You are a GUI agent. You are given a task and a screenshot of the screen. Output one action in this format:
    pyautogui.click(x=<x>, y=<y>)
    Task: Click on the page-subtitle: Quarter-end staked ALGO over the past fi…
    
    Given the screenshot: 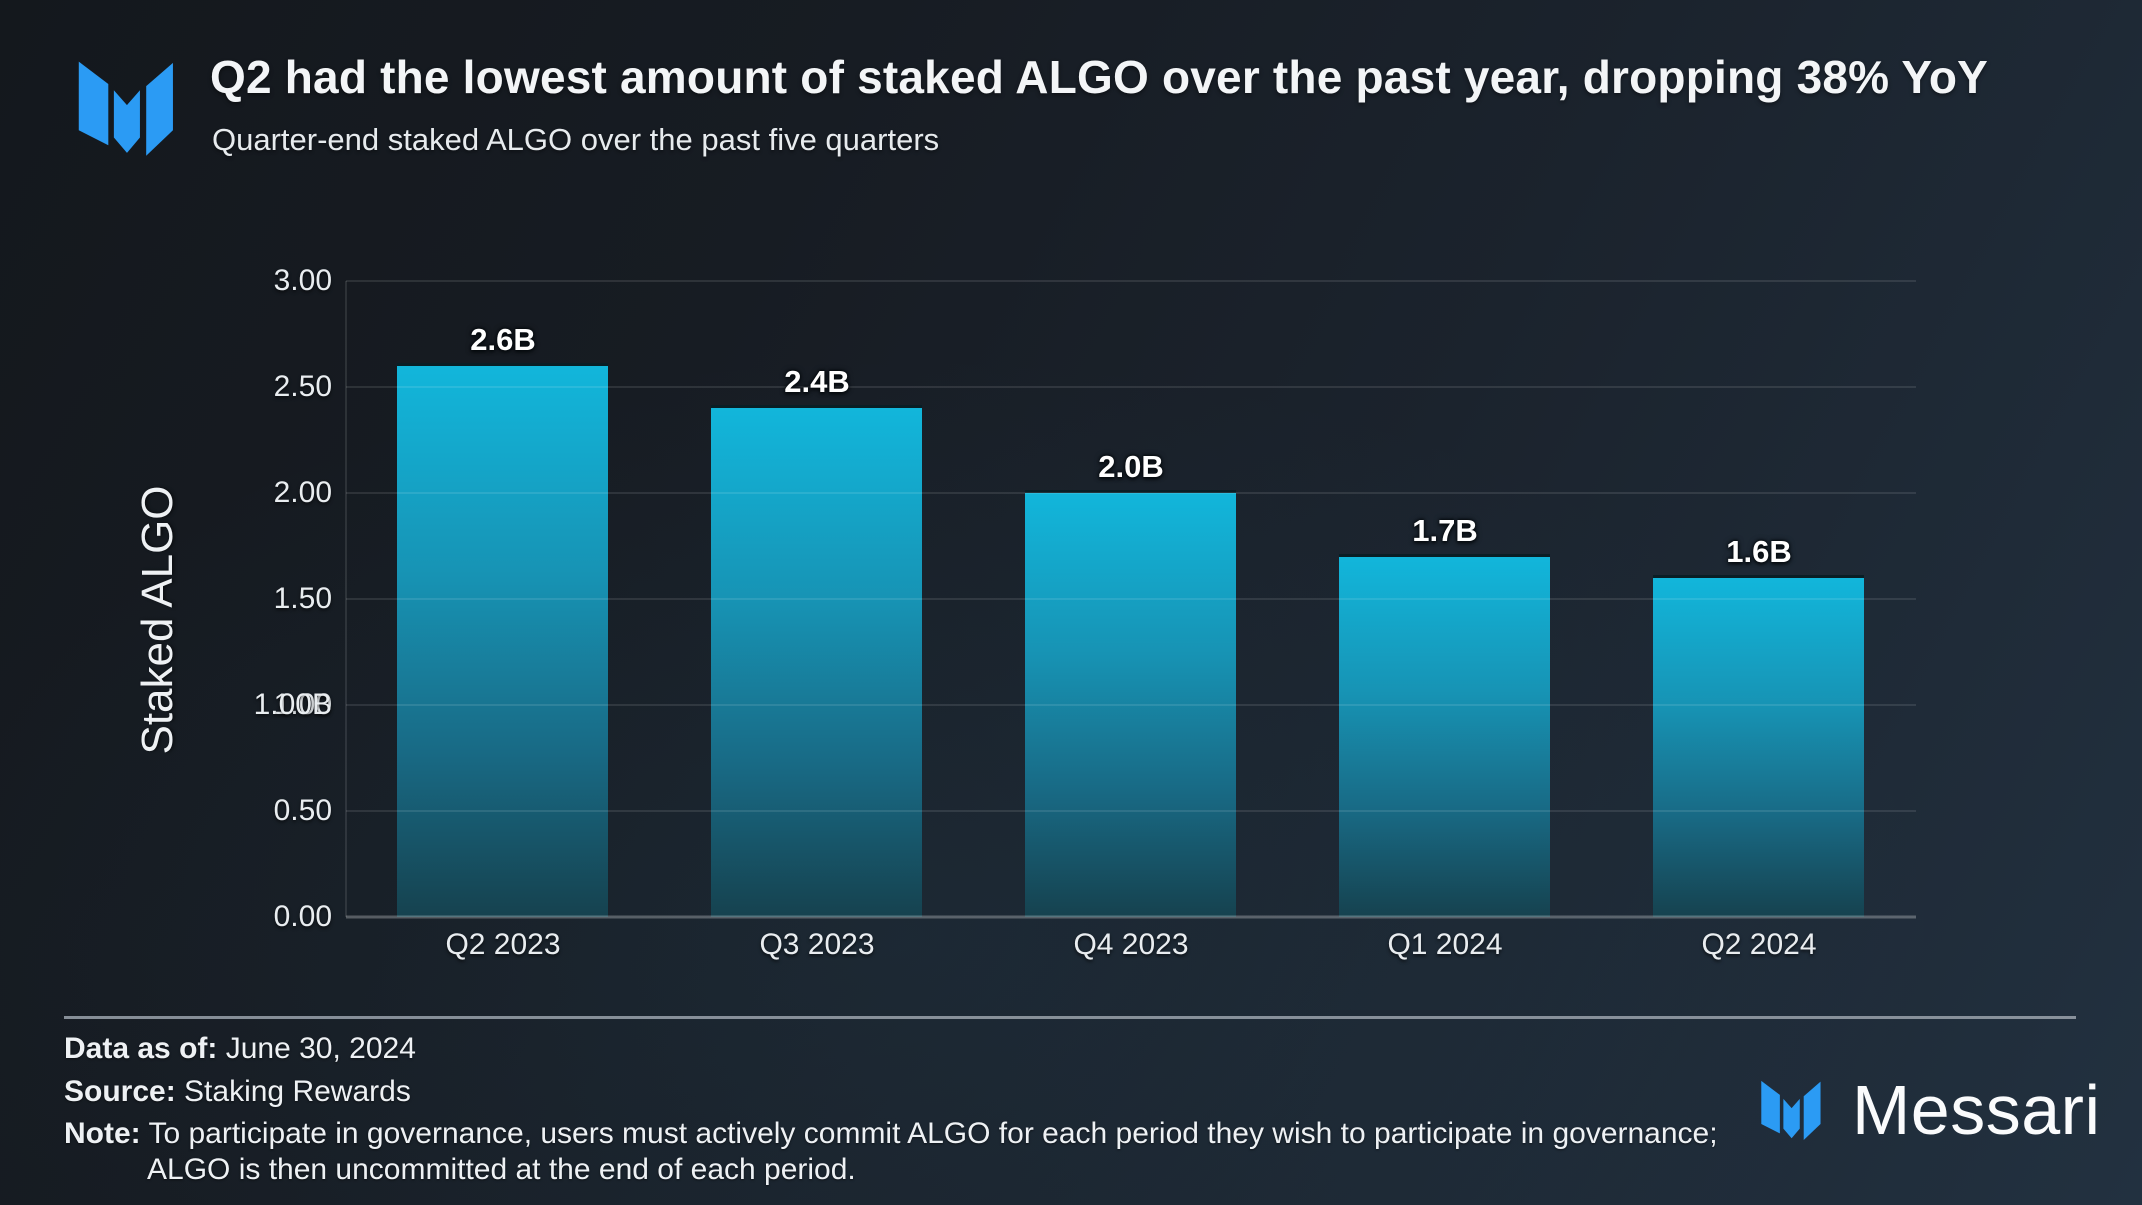 What is the action you would take?
    pyautogui.click(x=576, y=139)
    